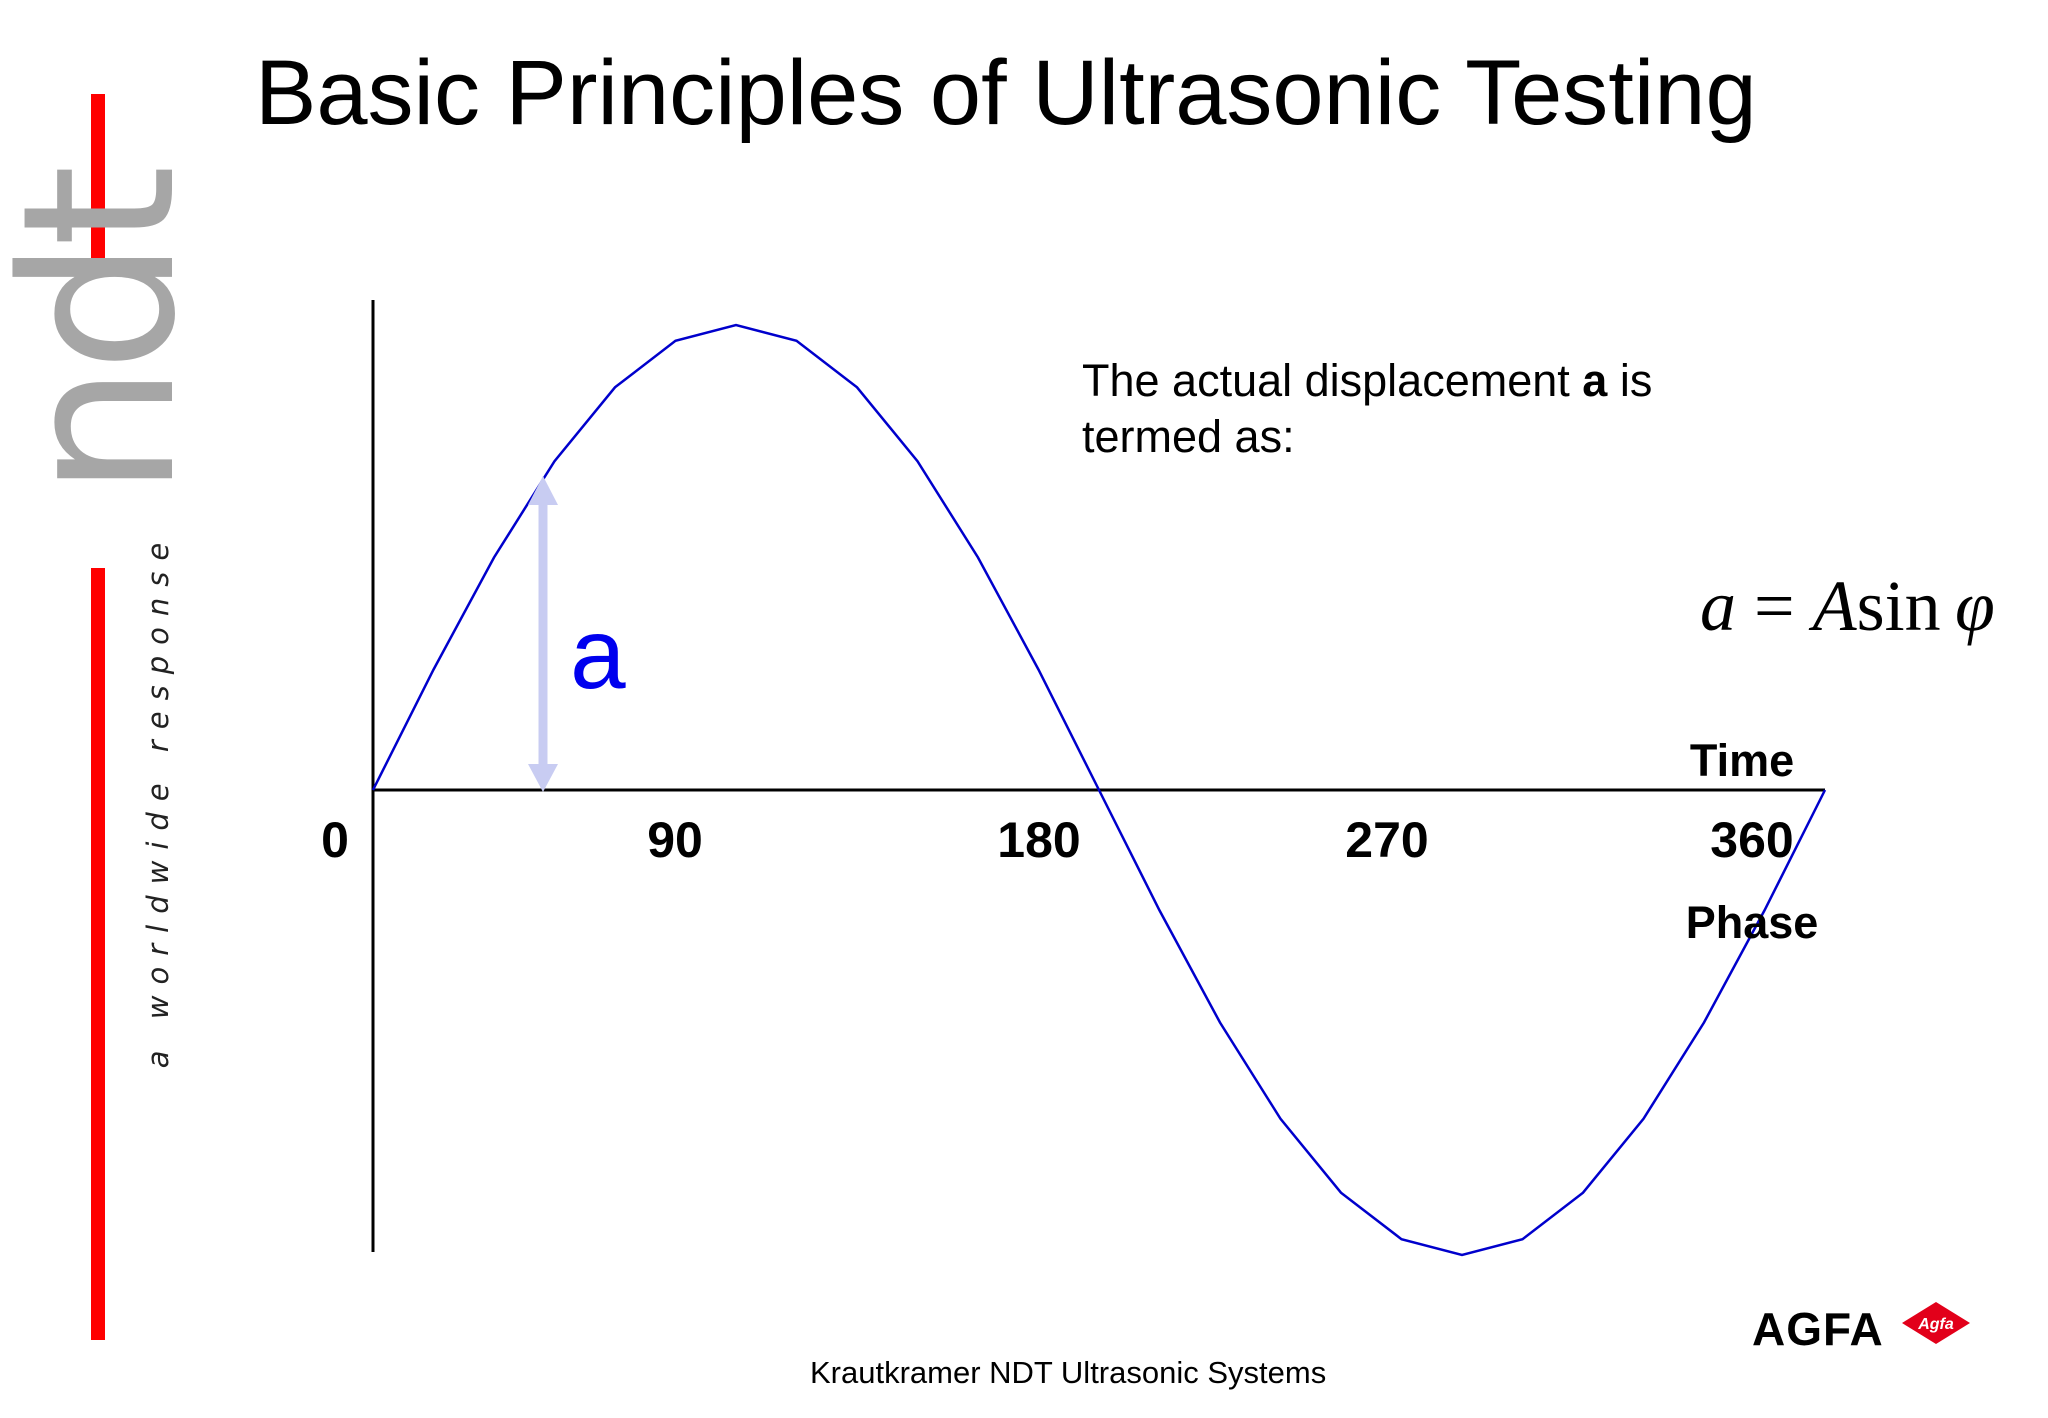 This screenshot has width=2048, height=1418. What do you see at coordinates (543, 490) in the screenshot?
I see `displacement-arrow-top-head` at bounding box center [543, 490].